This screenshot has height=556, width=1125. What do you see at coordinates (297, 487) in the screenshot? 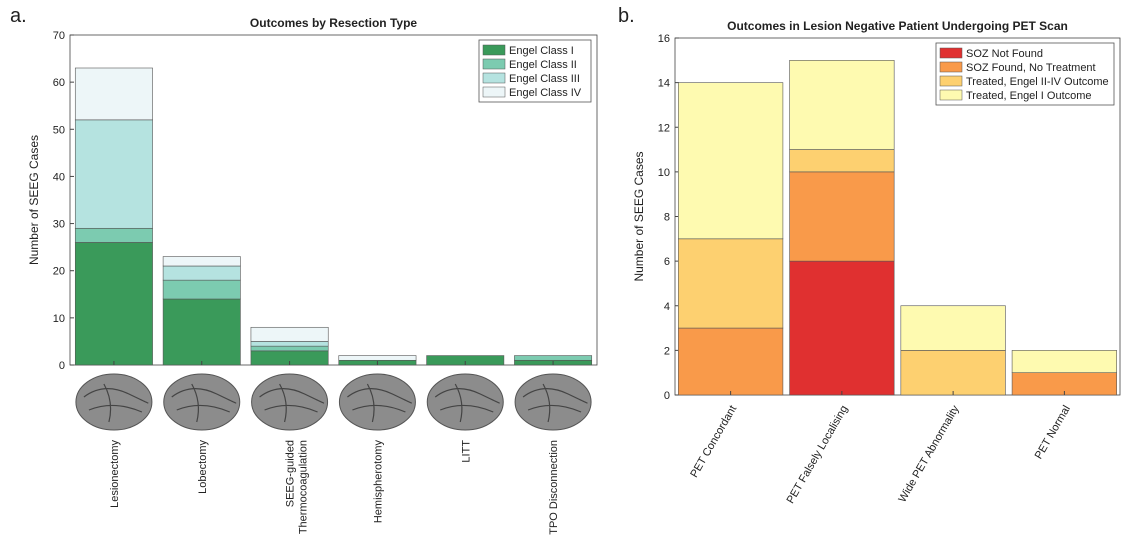
I see `x-tick-label: SEEG-guidedThermocoagulation` at bounding box center [297, 487].